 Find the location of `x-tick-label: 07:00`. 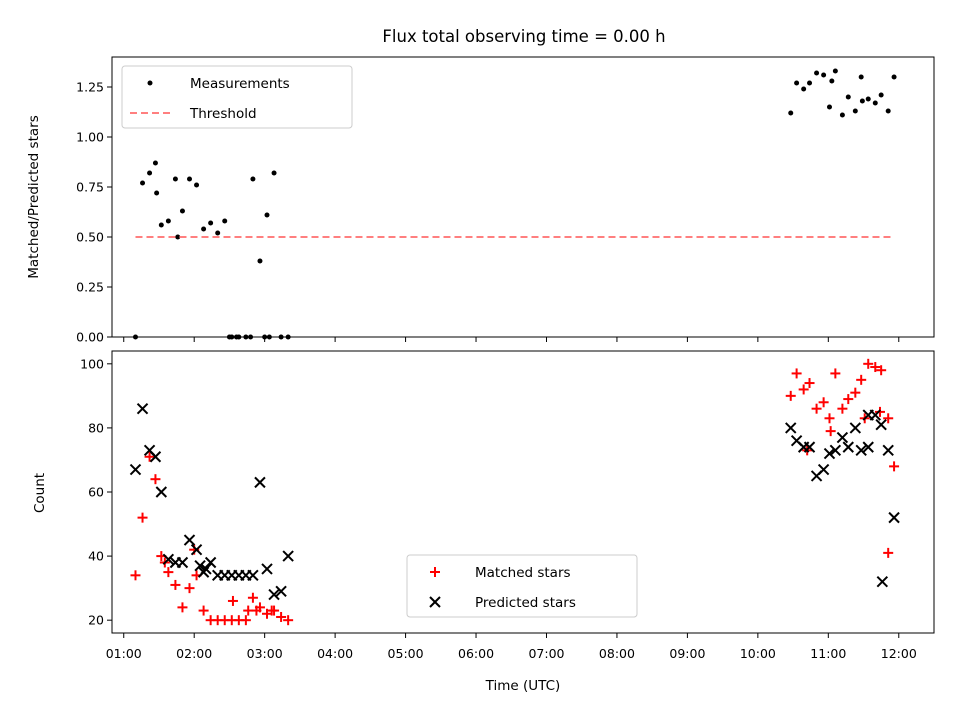

x-tick-label: 07:00 is located at coordinates (546, 653).